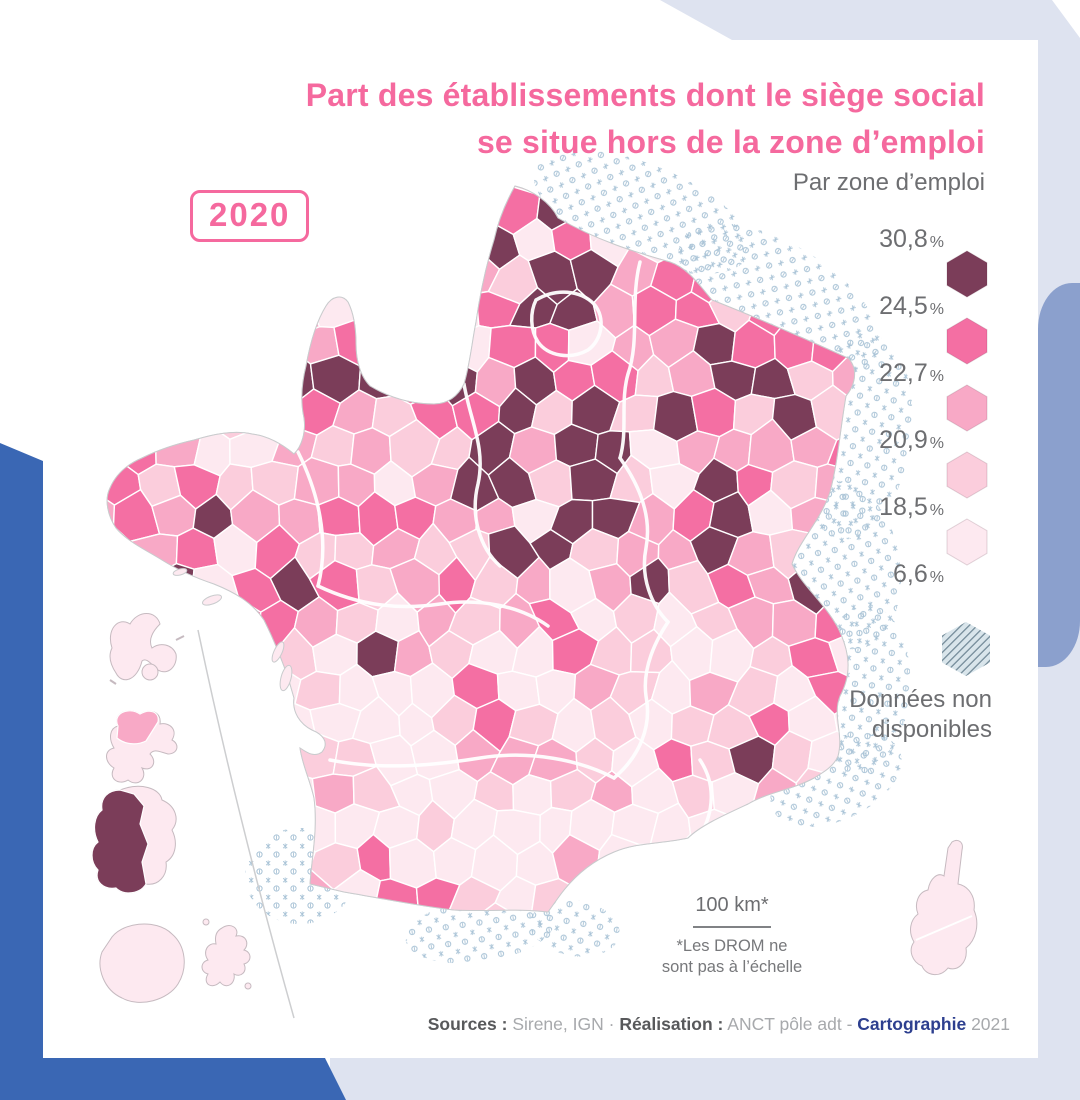 This screenshot has height=1100, width=1080. What do you see at coordinates (911, 306) in the screenshot?
I see `legend-break-label: 24,5%` at bounding box center [911, 306].